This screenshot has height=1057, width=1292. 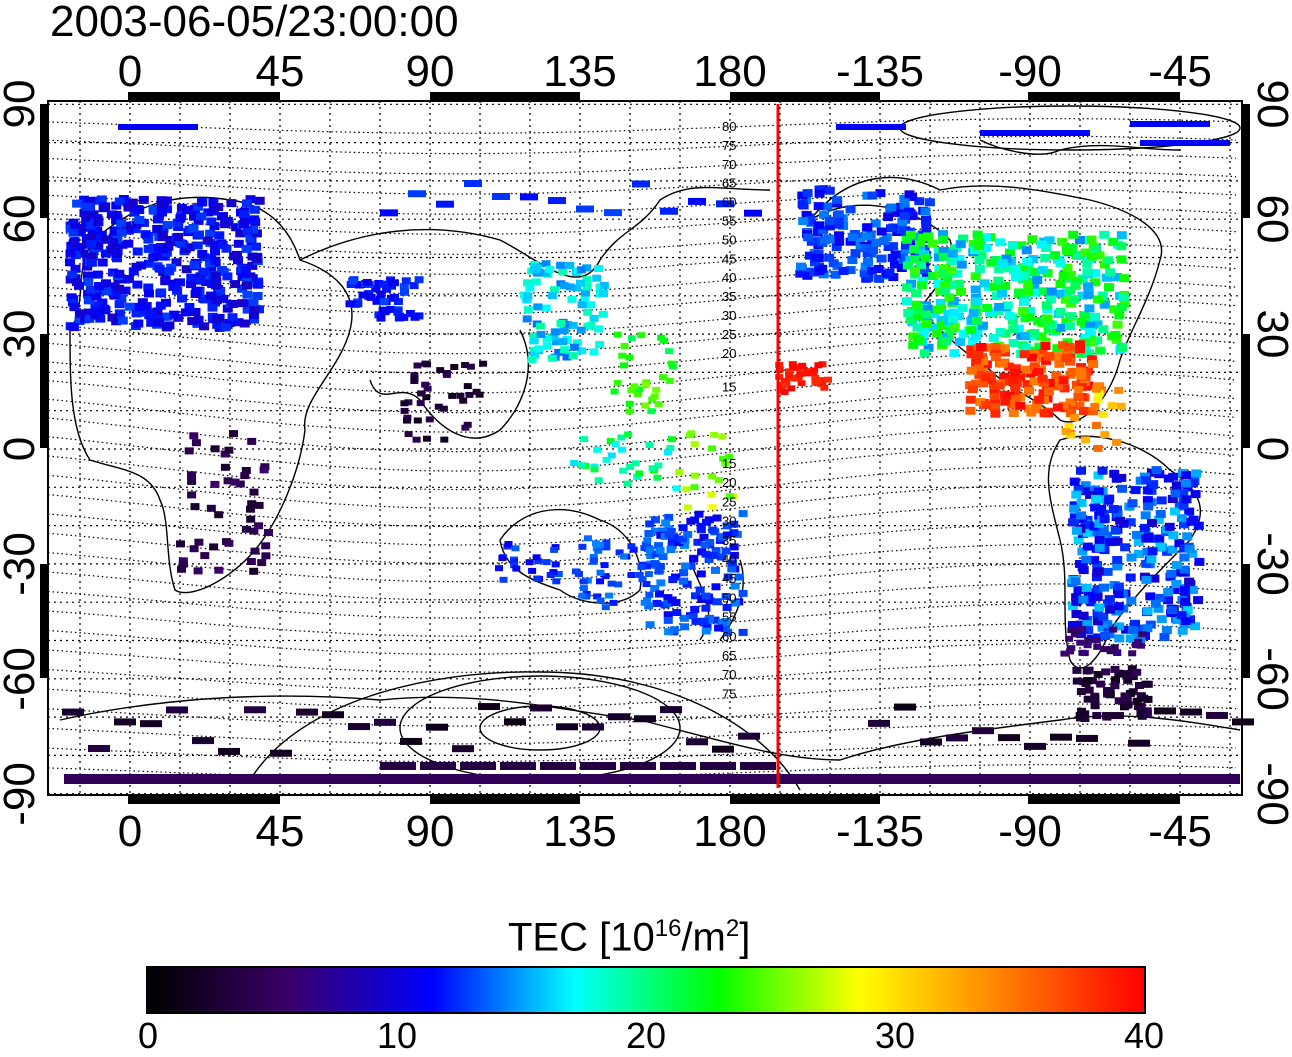 What do you see at coordinates (1030, 831) in the screenshot?
I see `x-tick-bottom: -90` at bounding box center [1030, 831].